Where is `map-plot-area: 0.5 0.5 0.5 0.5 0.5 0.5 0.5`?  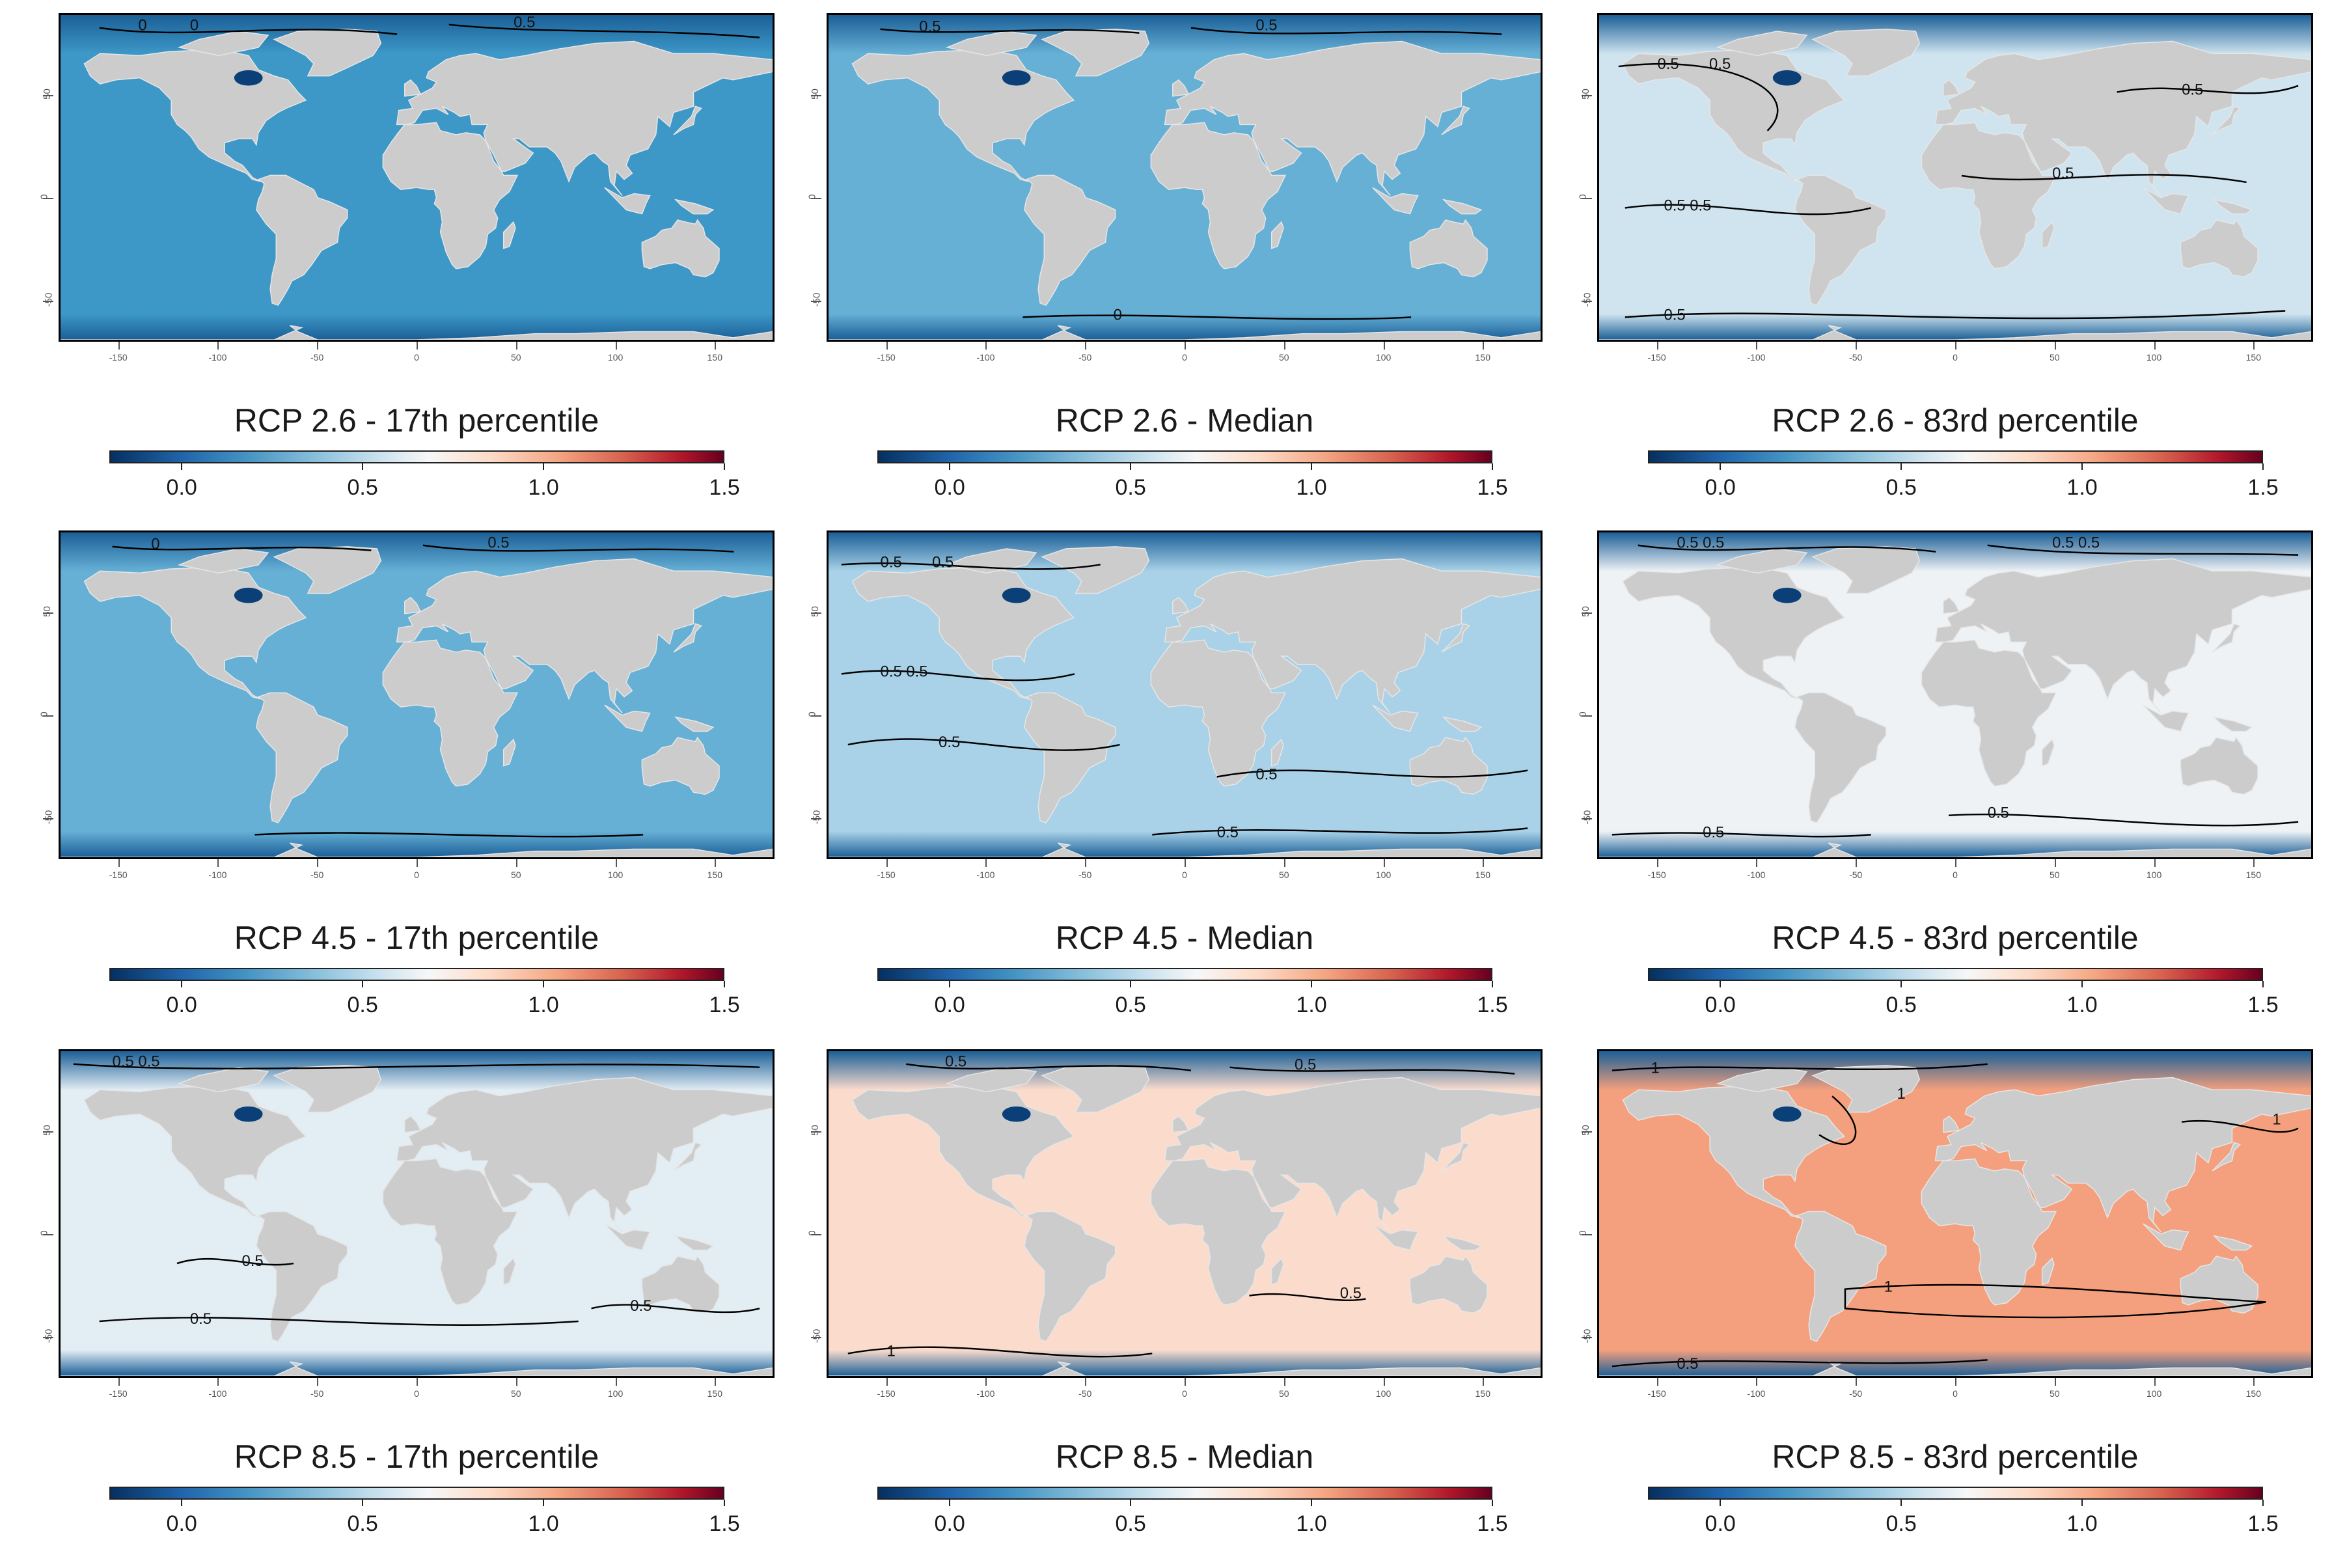 map-plot-area: 0.5 0.5 0.5 0.5 0.5 0.5 0.5 is located at coordinates (1955, 177).